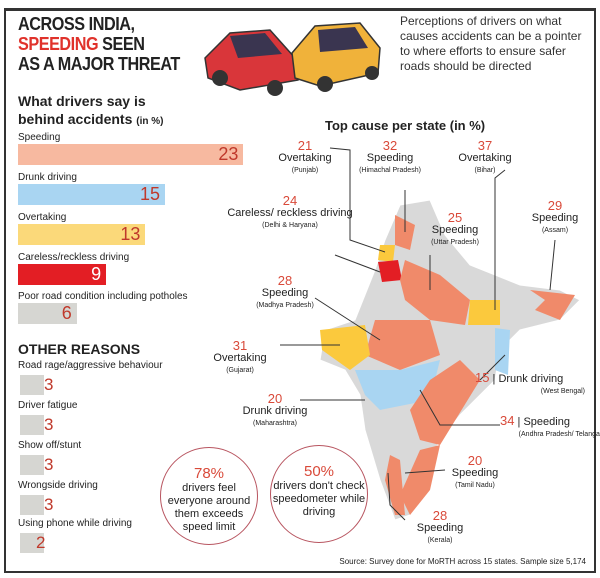 The image size is (600, 578). What do you see at coordinates (121, 44) in the screenshot?
I see `headline-line2: SEEN` at bounding box center [121, 44].